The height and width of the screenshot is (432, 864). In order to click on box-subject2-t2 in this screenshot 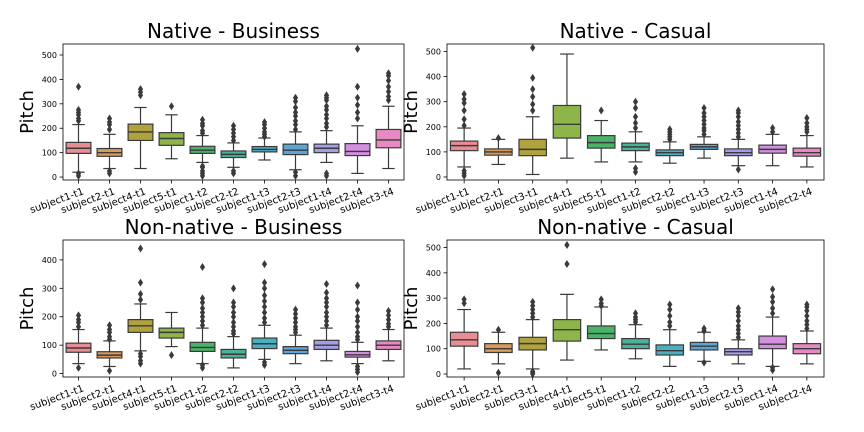, I will do `click(233, 326)`.